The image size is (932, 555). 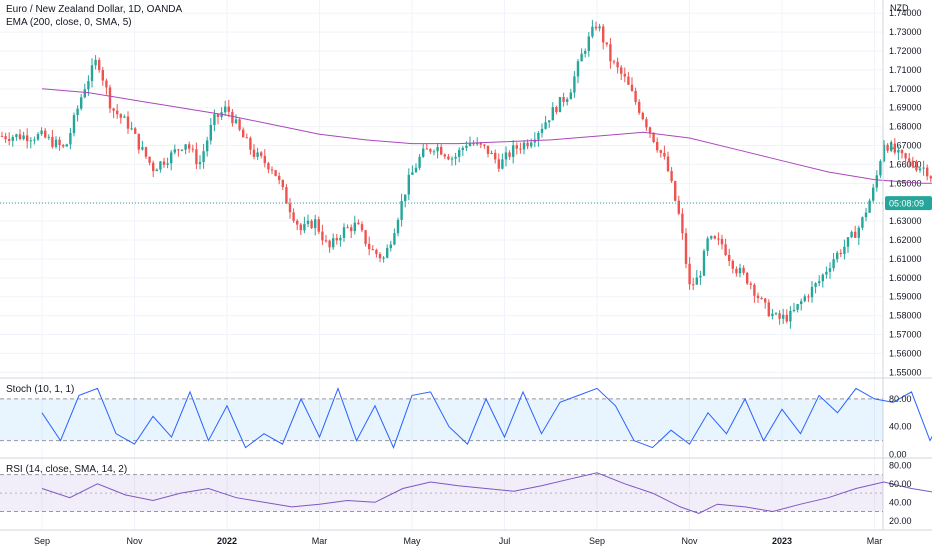 I want to click on ema-legend: EMA (200, close, 0, SMA, 5), so click(x=69, y=22).